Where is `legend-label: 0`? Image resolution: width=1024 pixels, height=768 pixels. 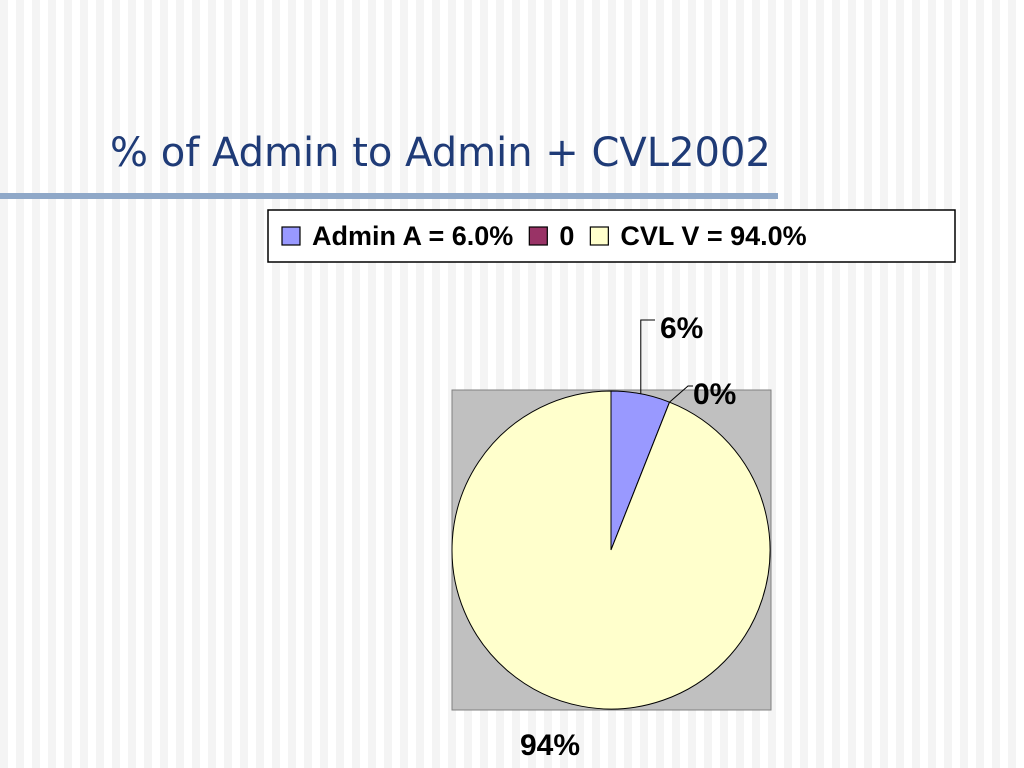 legend-label: 0 is located at coordinates (566, 236).